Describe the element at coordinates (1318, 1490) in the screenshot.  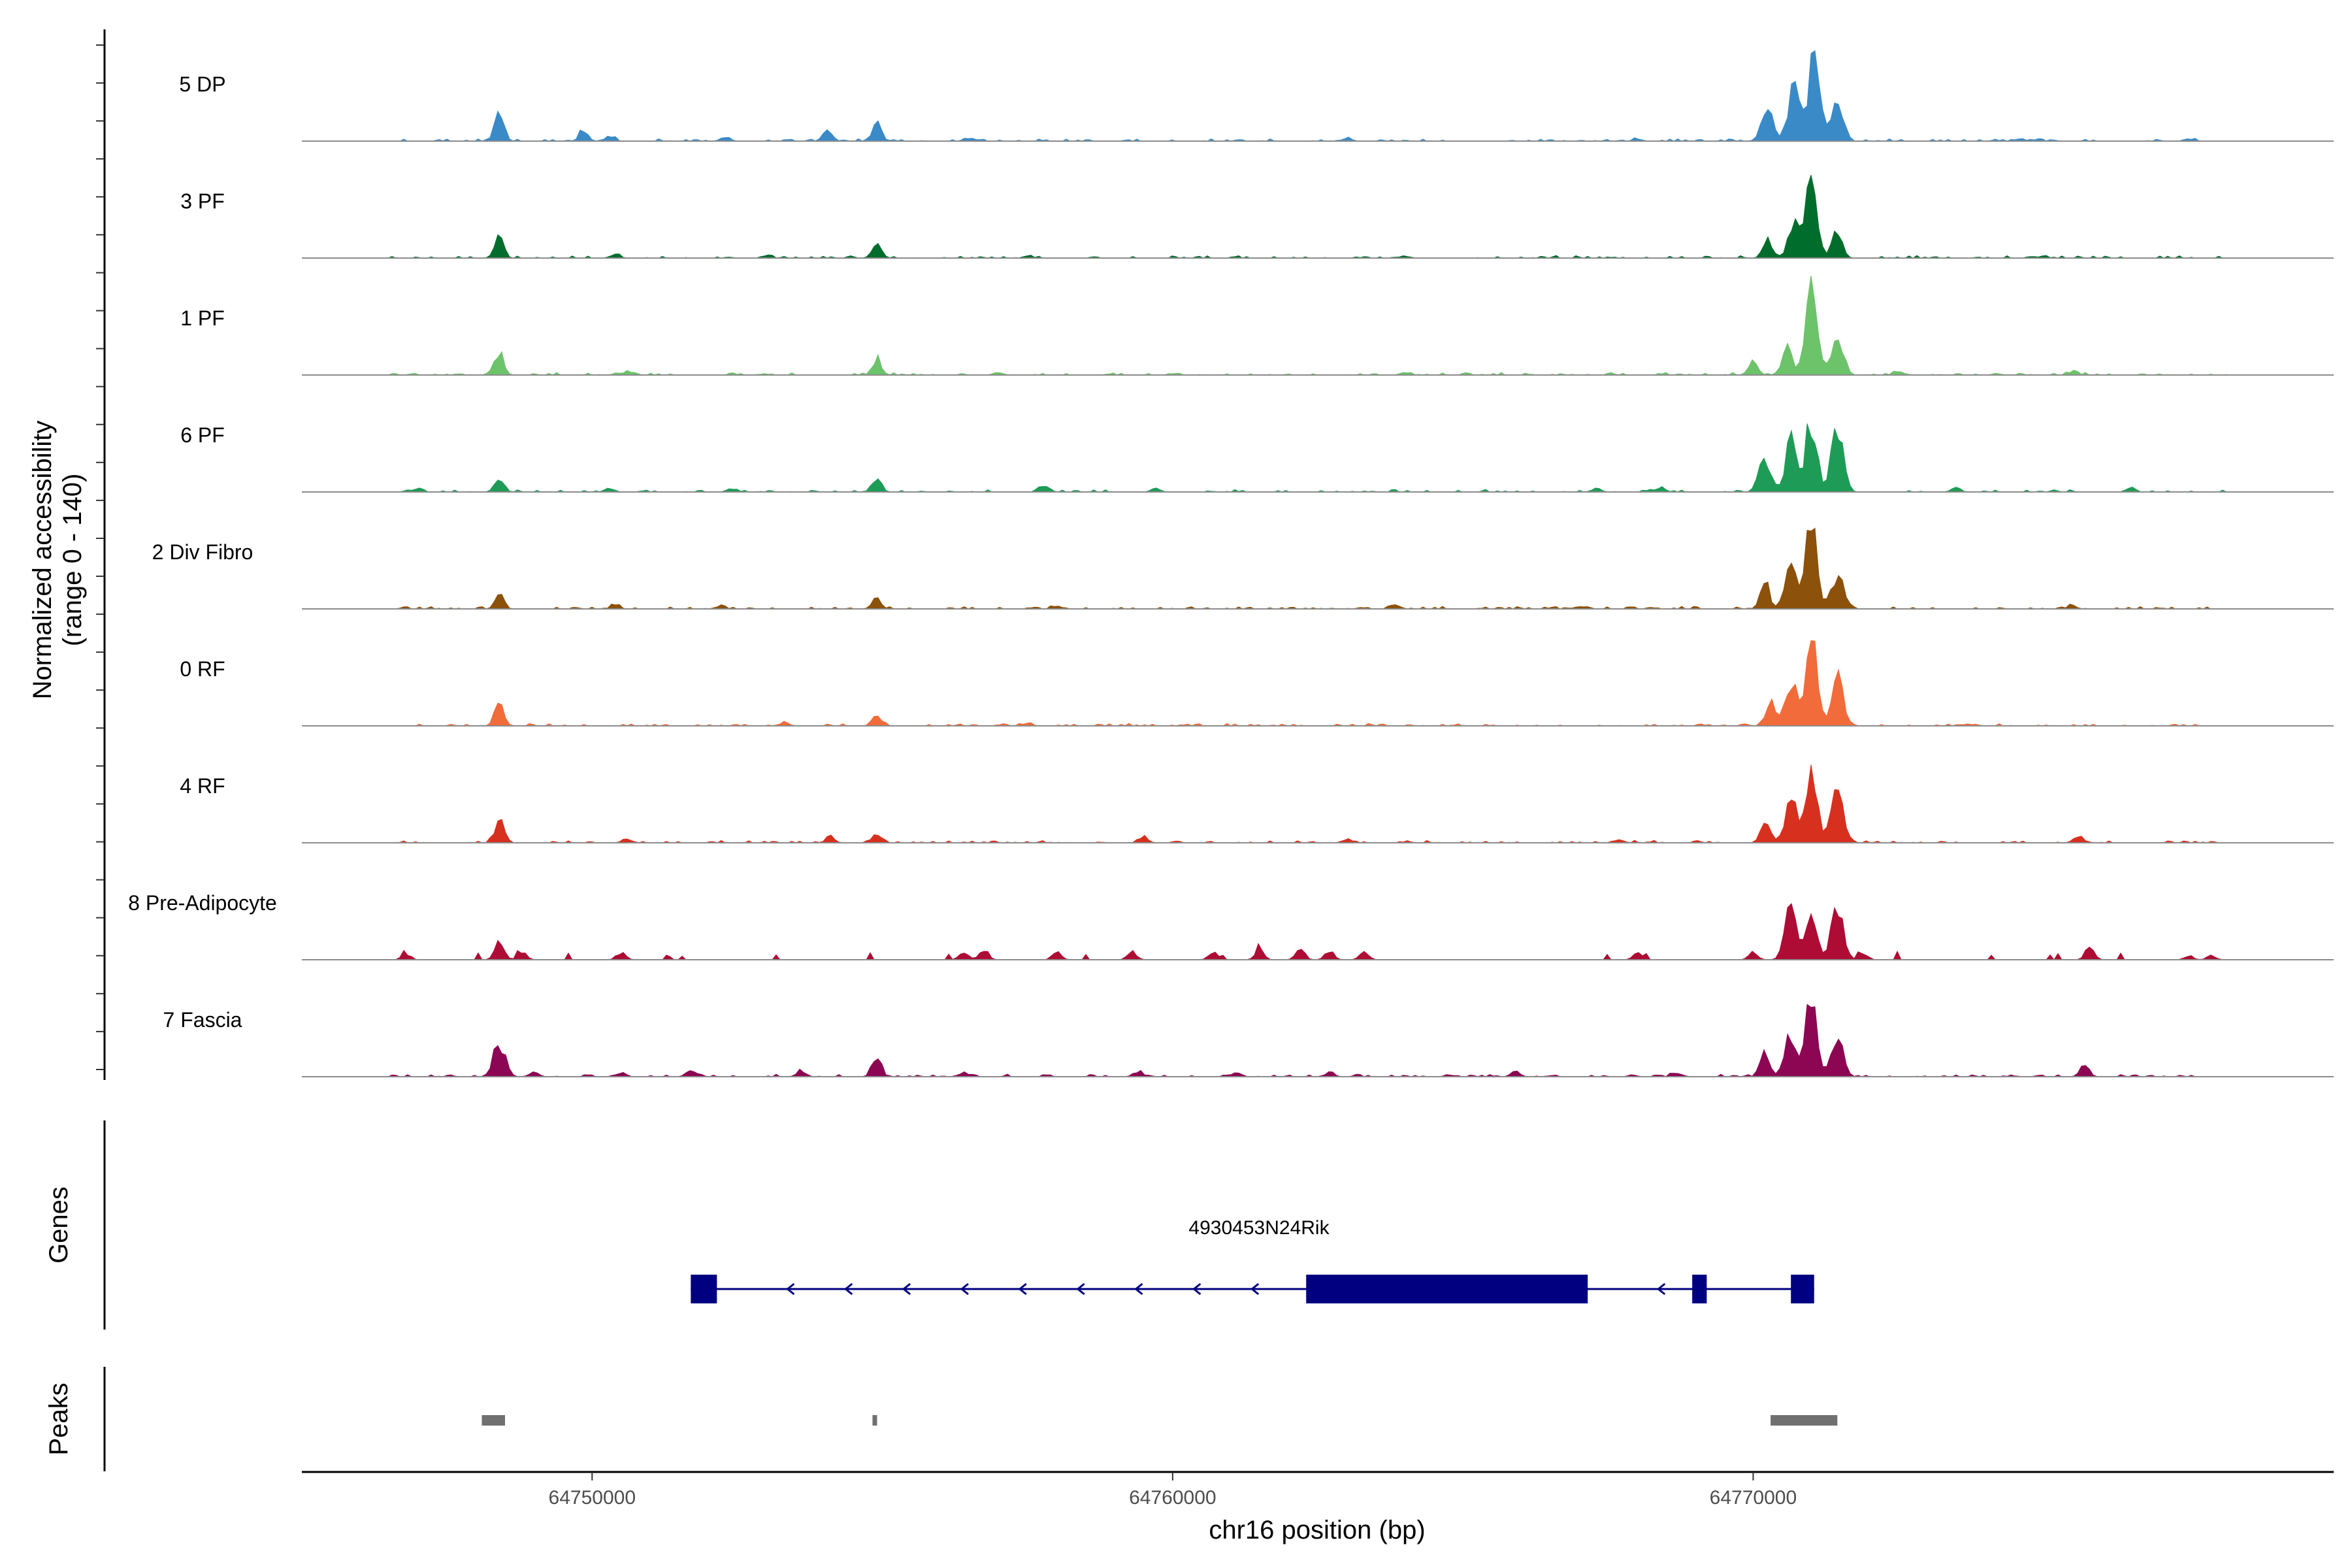
I see `x-axis: 64750000 64760000 64770000` at that location.